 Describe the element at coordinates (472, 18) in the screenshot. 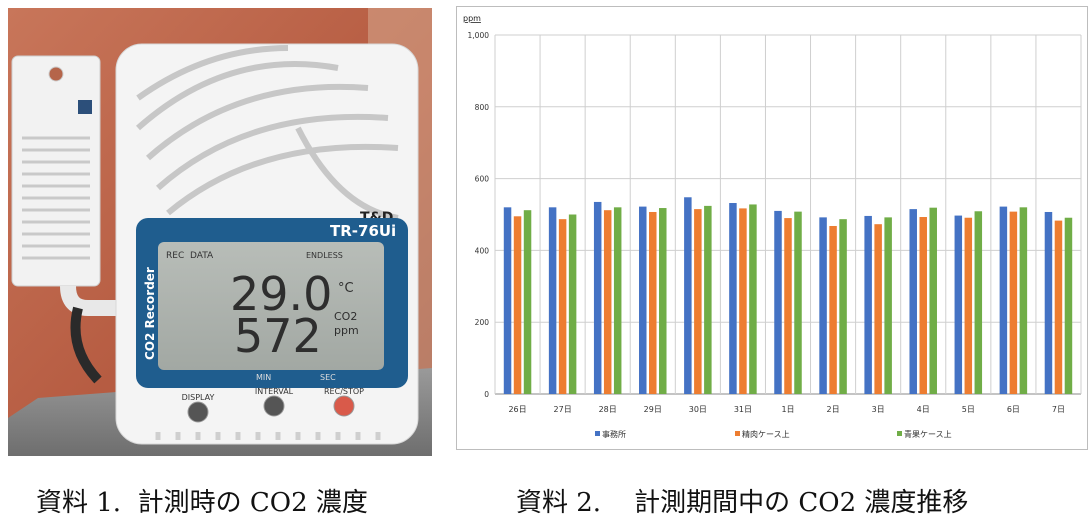

I see `y-unit-label: ppm` at that location.